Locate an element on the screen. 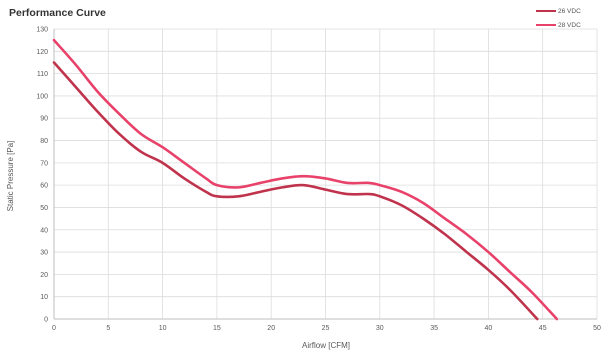  y-tick-label-10: 10 is located at coordinates (44, 297).